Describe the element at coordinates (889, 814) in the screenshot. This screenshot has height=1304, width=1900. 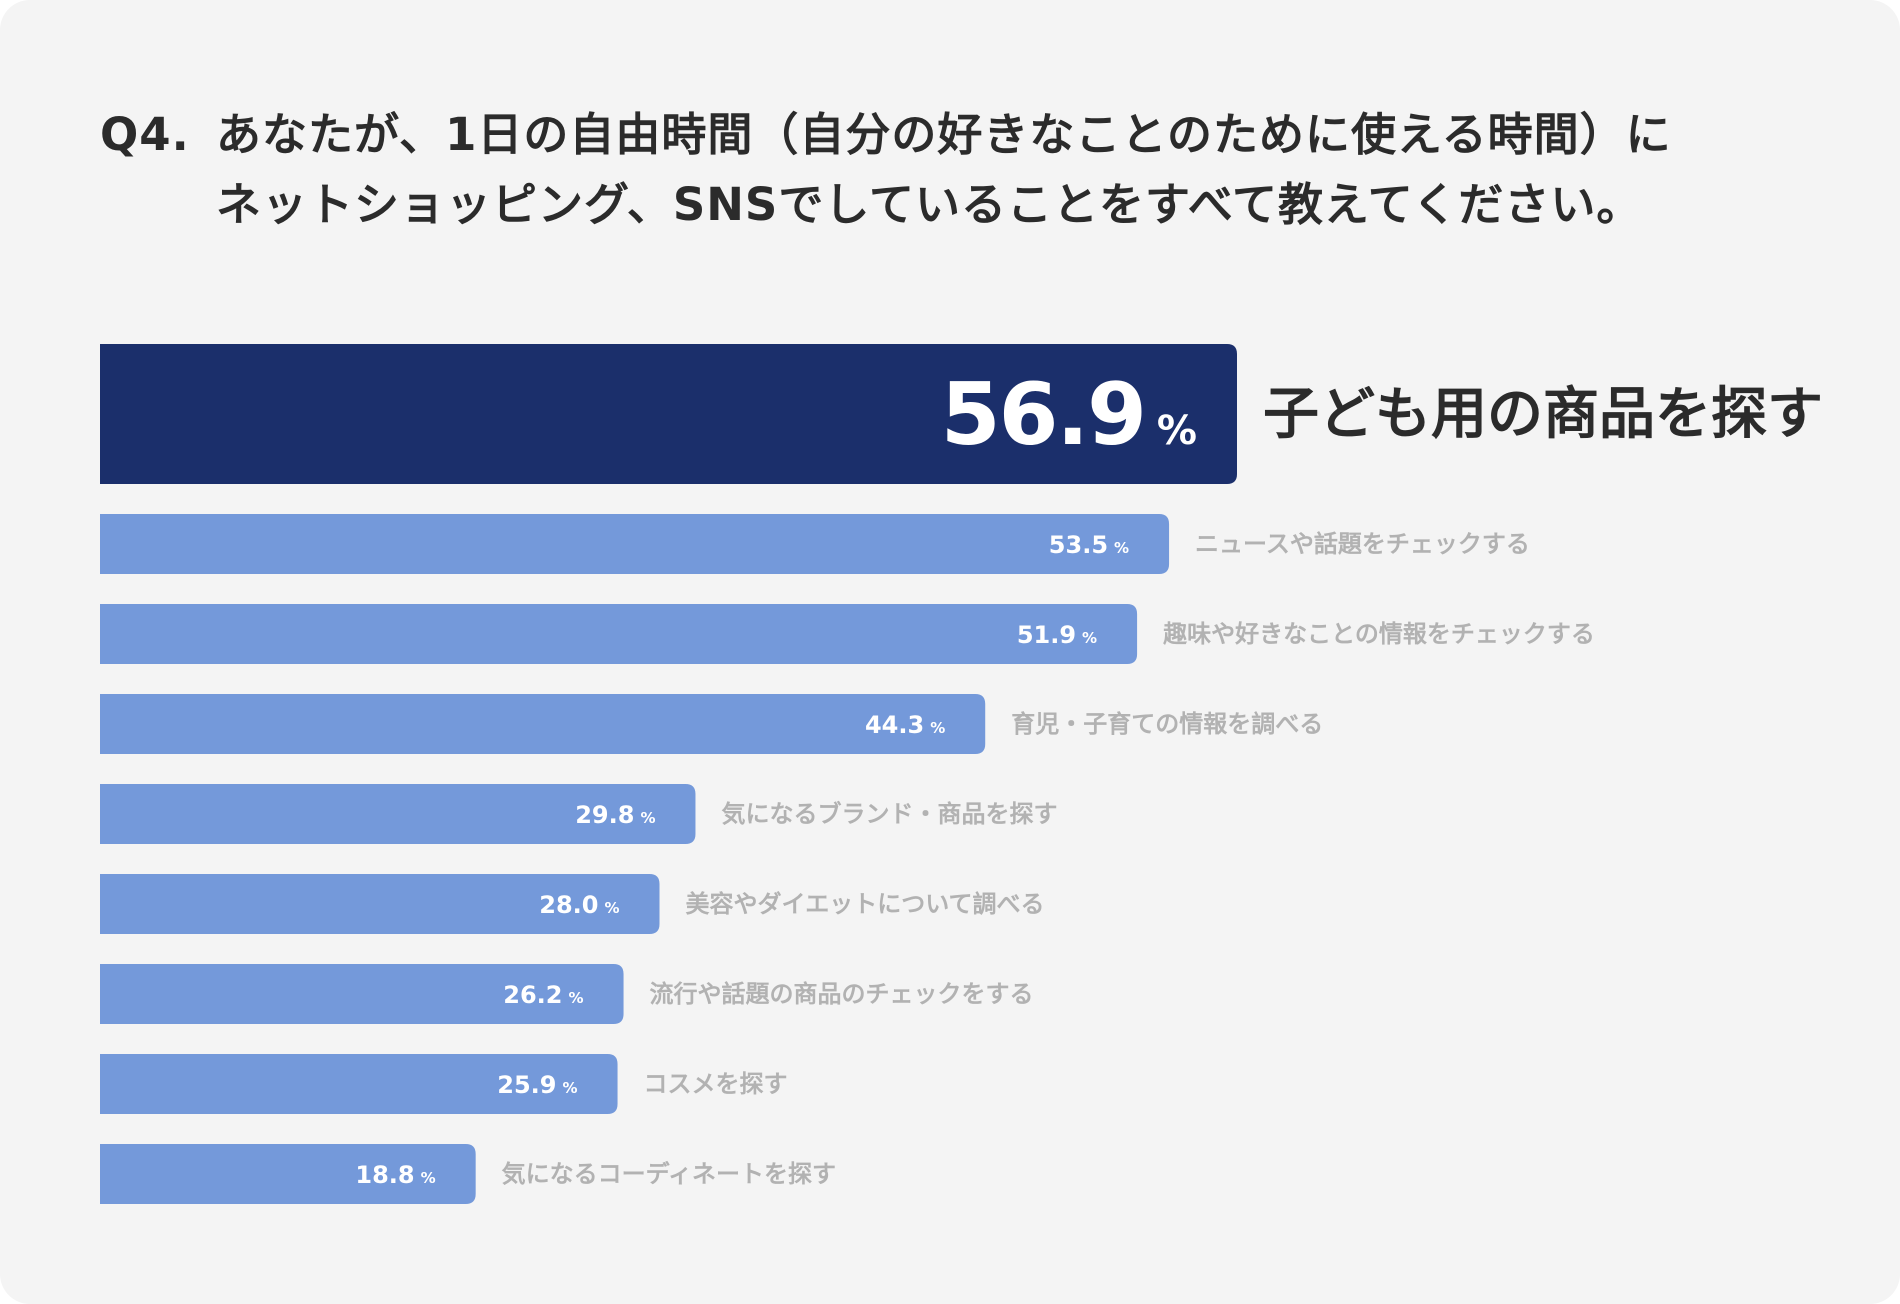
I see `bar-category-label: 気になるブランド・商品を探す` at that location.